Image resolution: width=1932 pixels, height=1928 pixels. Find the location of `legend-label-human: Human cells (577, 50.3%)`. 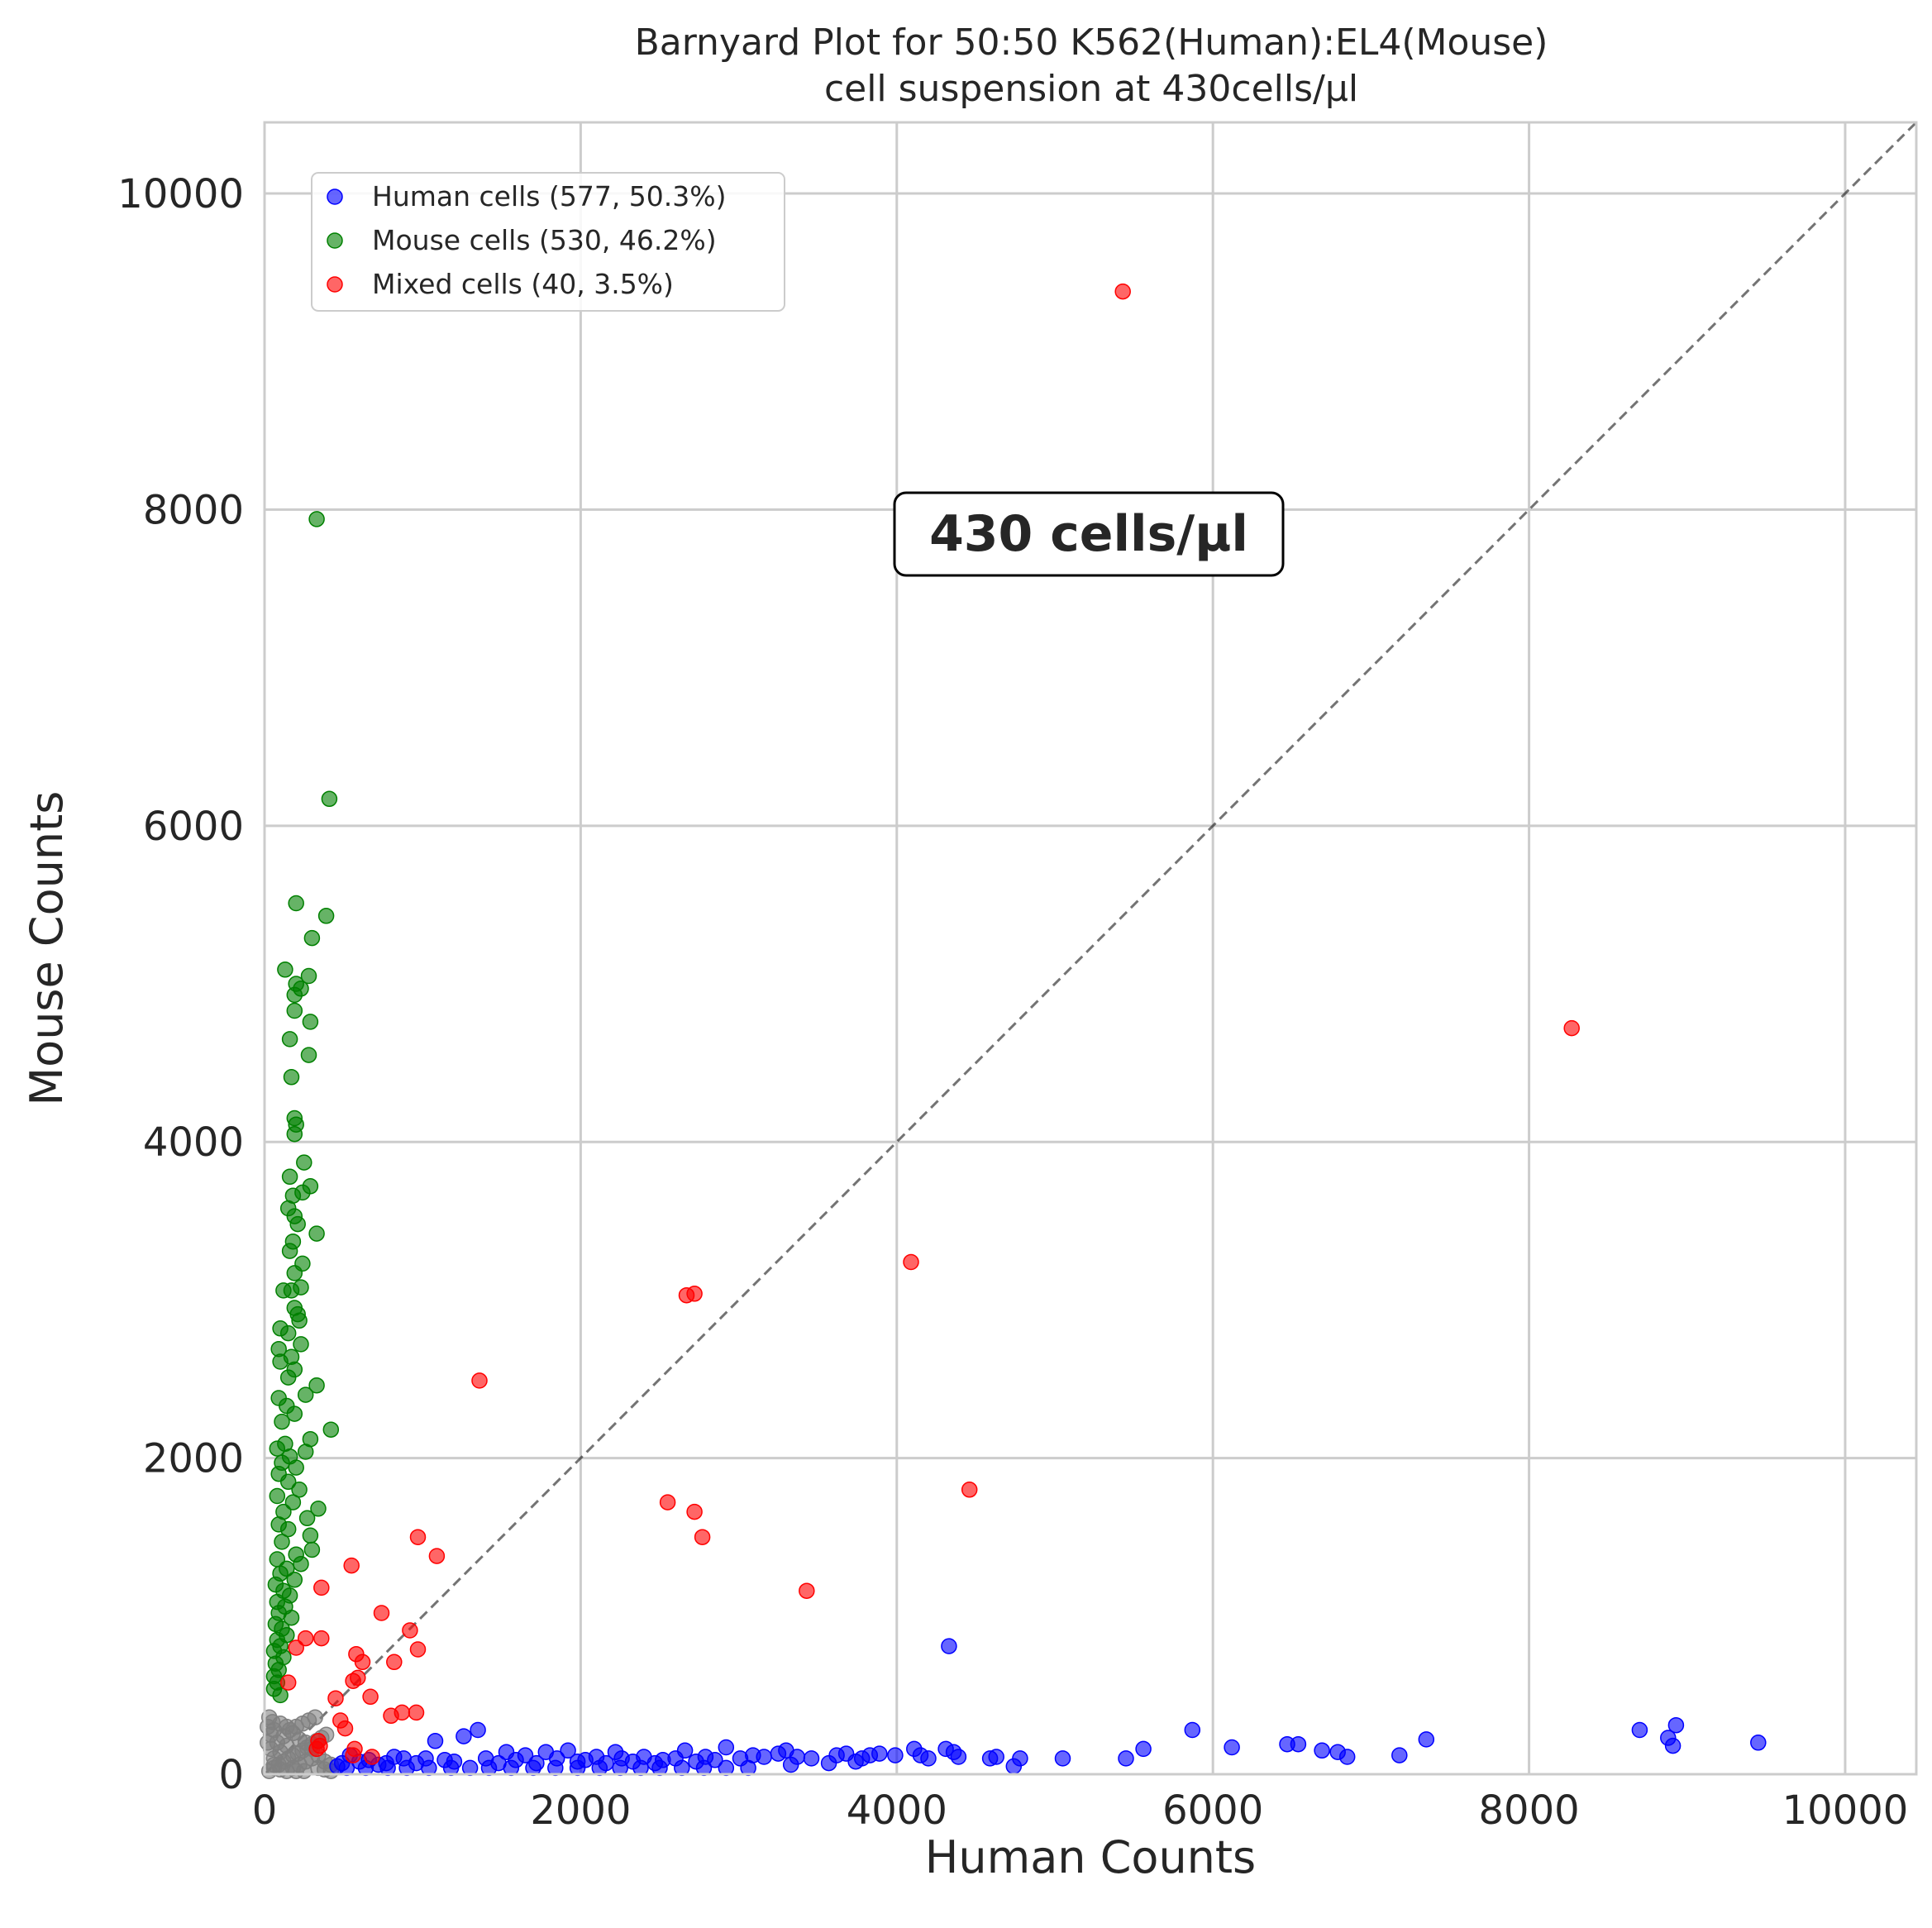

legend-label-human: Human cells (577, 50.3%) is located at coordinates (549, 196).